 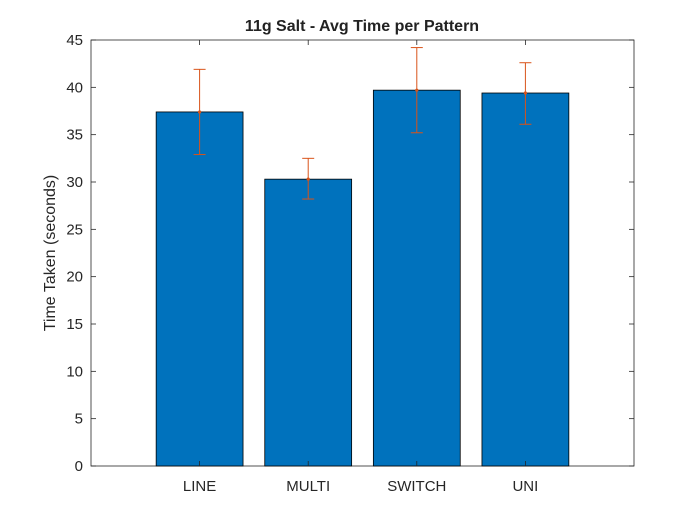 I want to click on y-tick-label: 35, so click(x=74, y=135).